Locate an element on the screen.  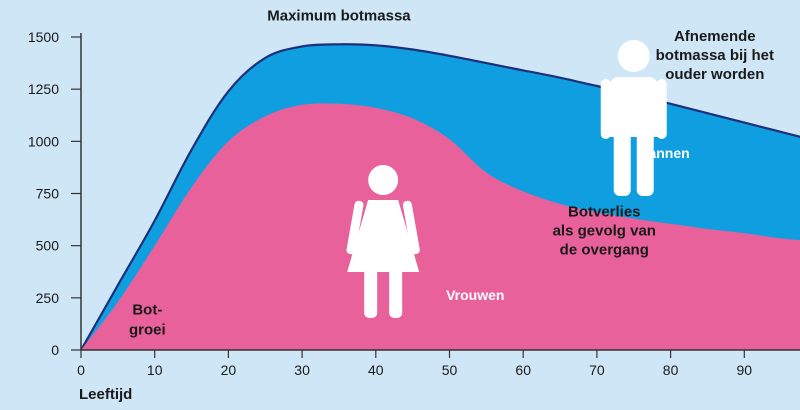
x-tick-label: 70 is located at coordinates (597, 370).